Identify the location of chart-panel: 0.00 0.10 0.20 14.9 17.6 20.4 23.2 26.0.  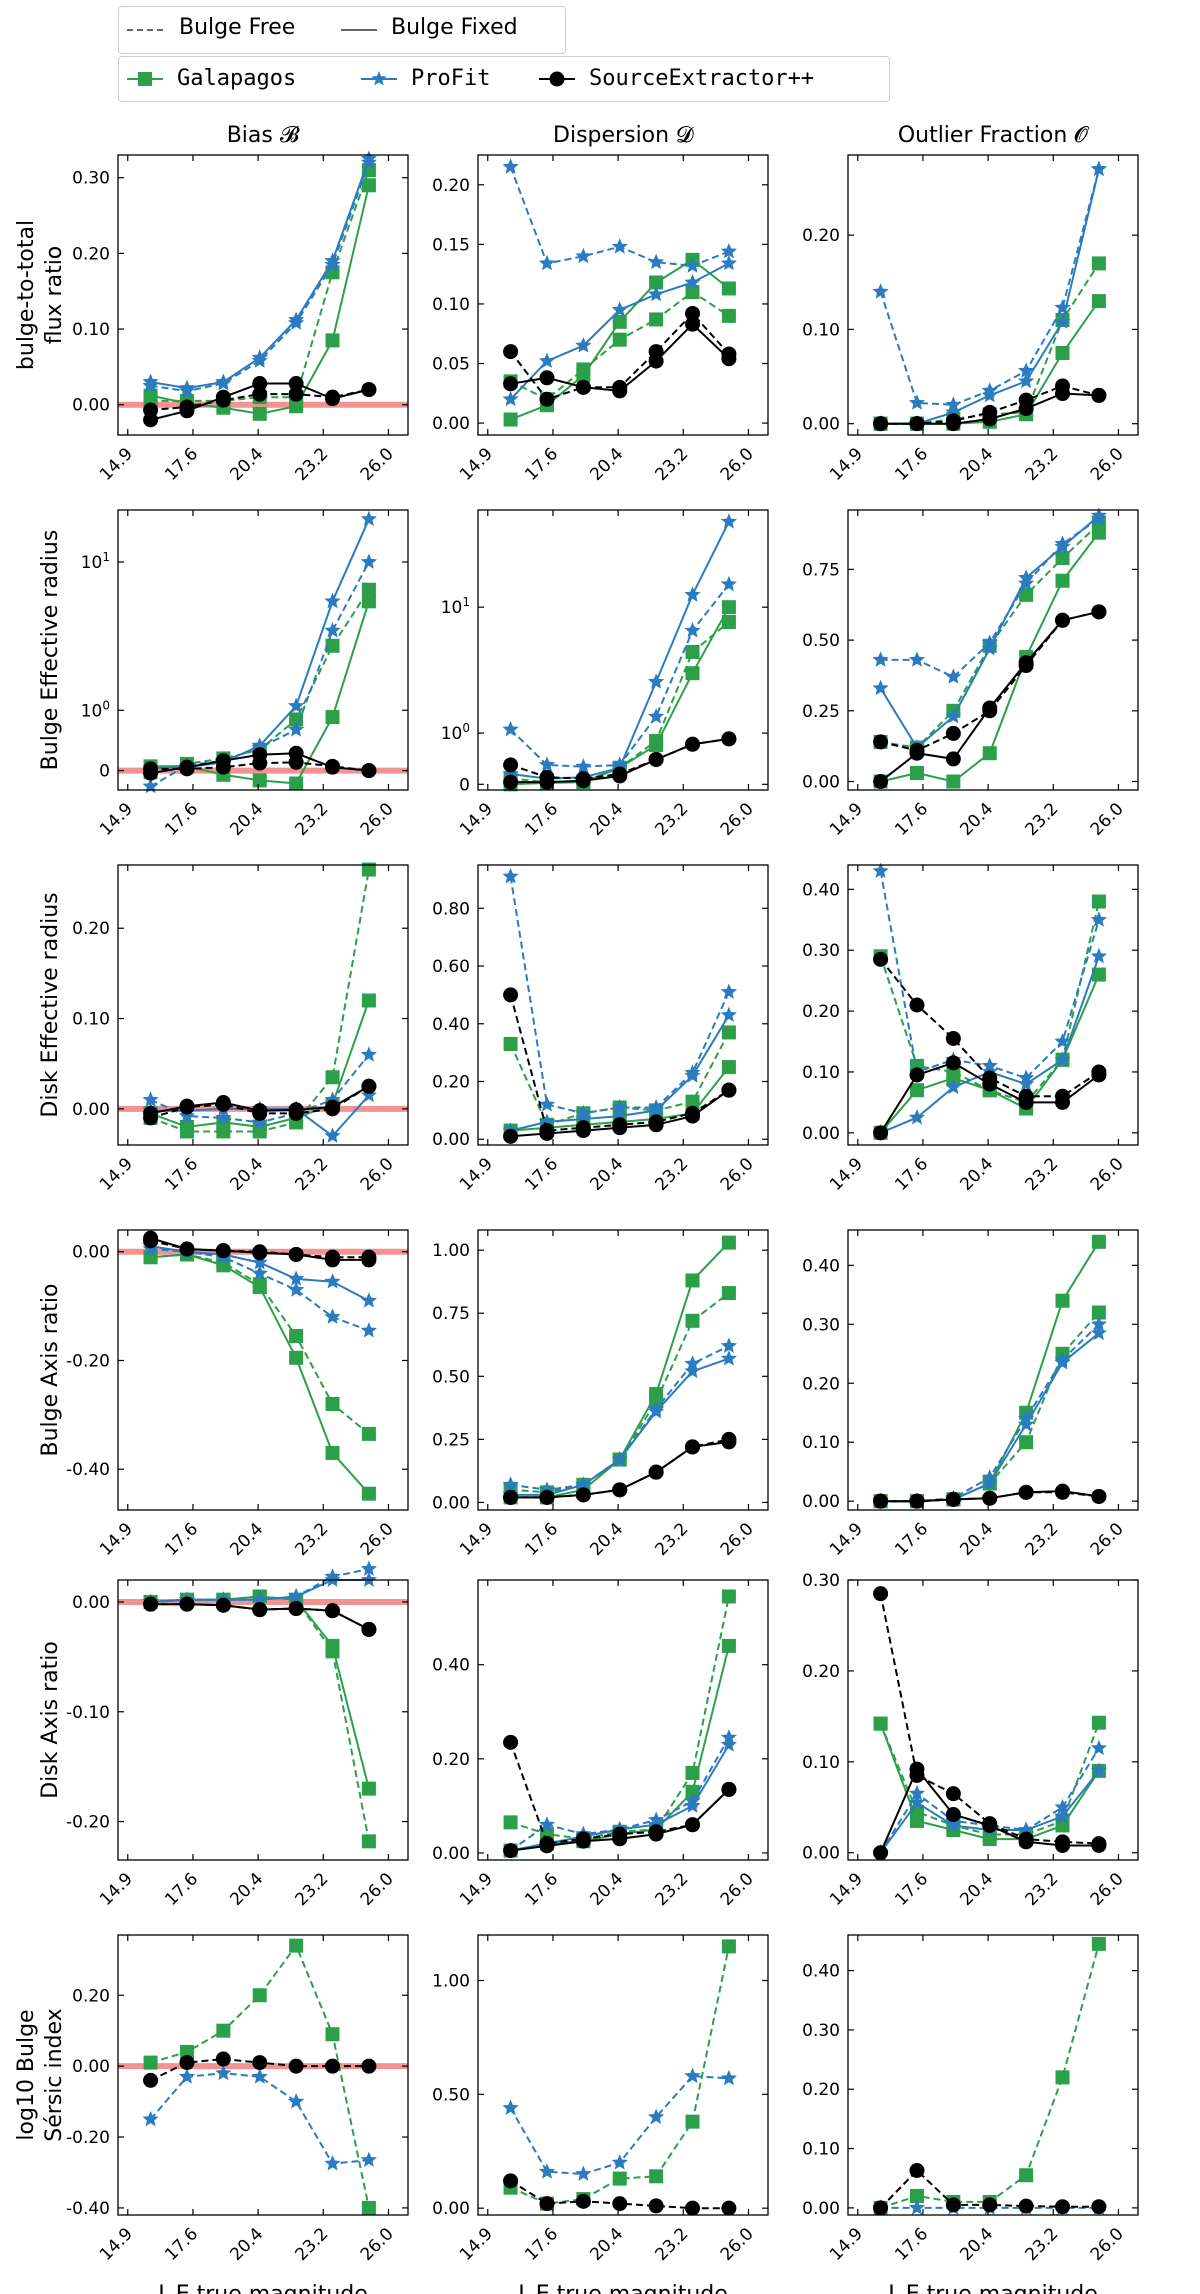
(970, 319).